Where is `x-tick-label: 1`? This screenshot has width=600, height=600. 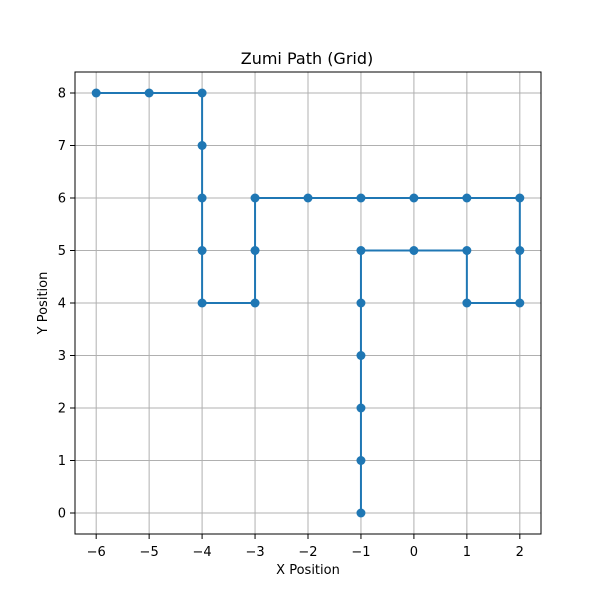
x-tick-label: 1 is located at coordinates (467, 552).